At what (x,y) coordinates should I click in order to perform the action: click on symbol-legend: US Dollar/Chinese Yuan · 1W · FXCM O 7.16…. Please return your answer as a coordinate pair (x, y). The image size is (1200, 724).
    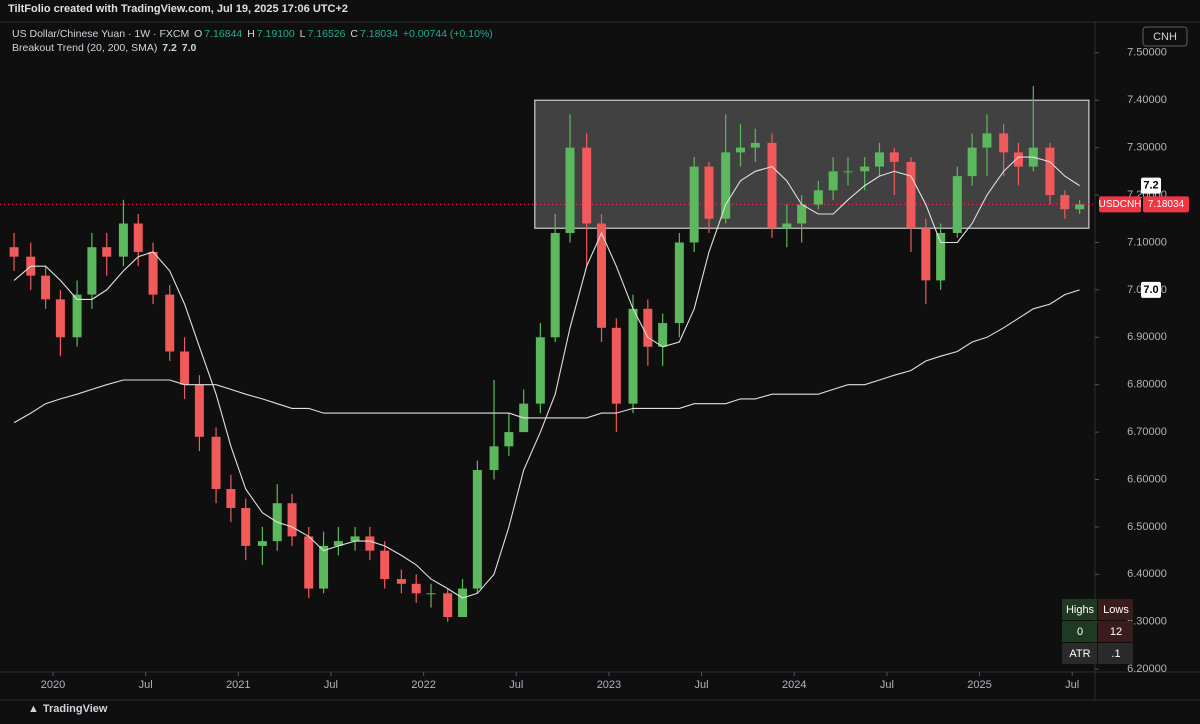
    Looking at the image, I should click on (253, 34).